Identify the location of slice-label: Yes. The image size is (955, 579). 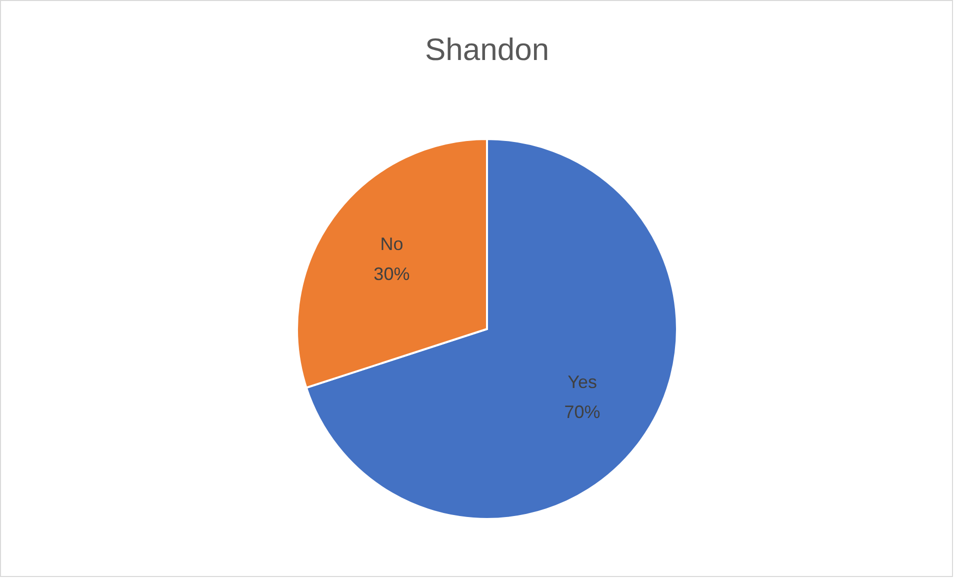
(582, 382).